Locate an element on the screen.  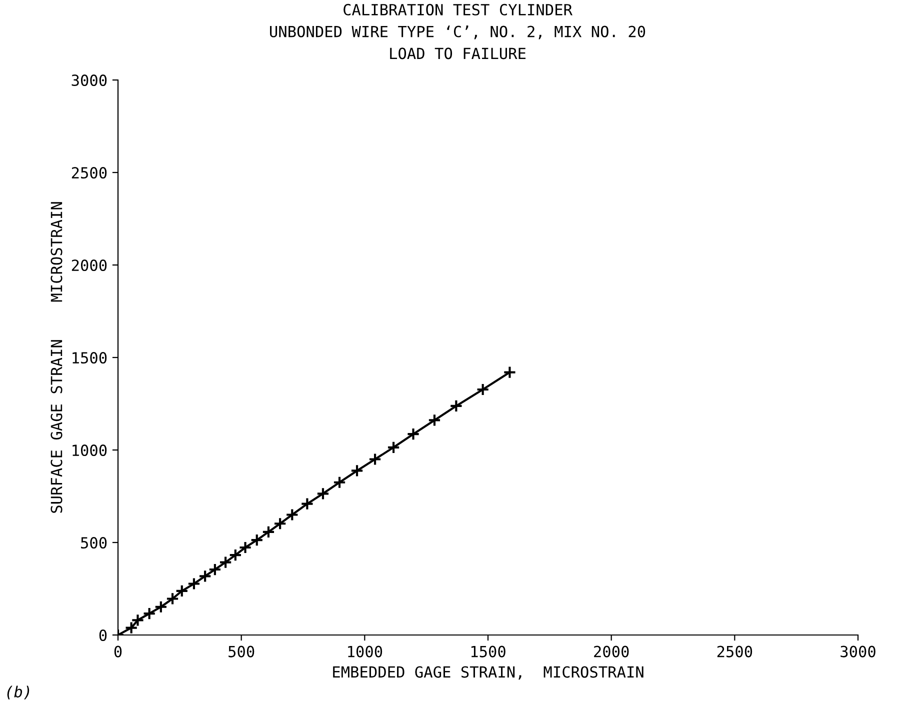
y-tick-label: 2000 is located at coordinates (89, 266).